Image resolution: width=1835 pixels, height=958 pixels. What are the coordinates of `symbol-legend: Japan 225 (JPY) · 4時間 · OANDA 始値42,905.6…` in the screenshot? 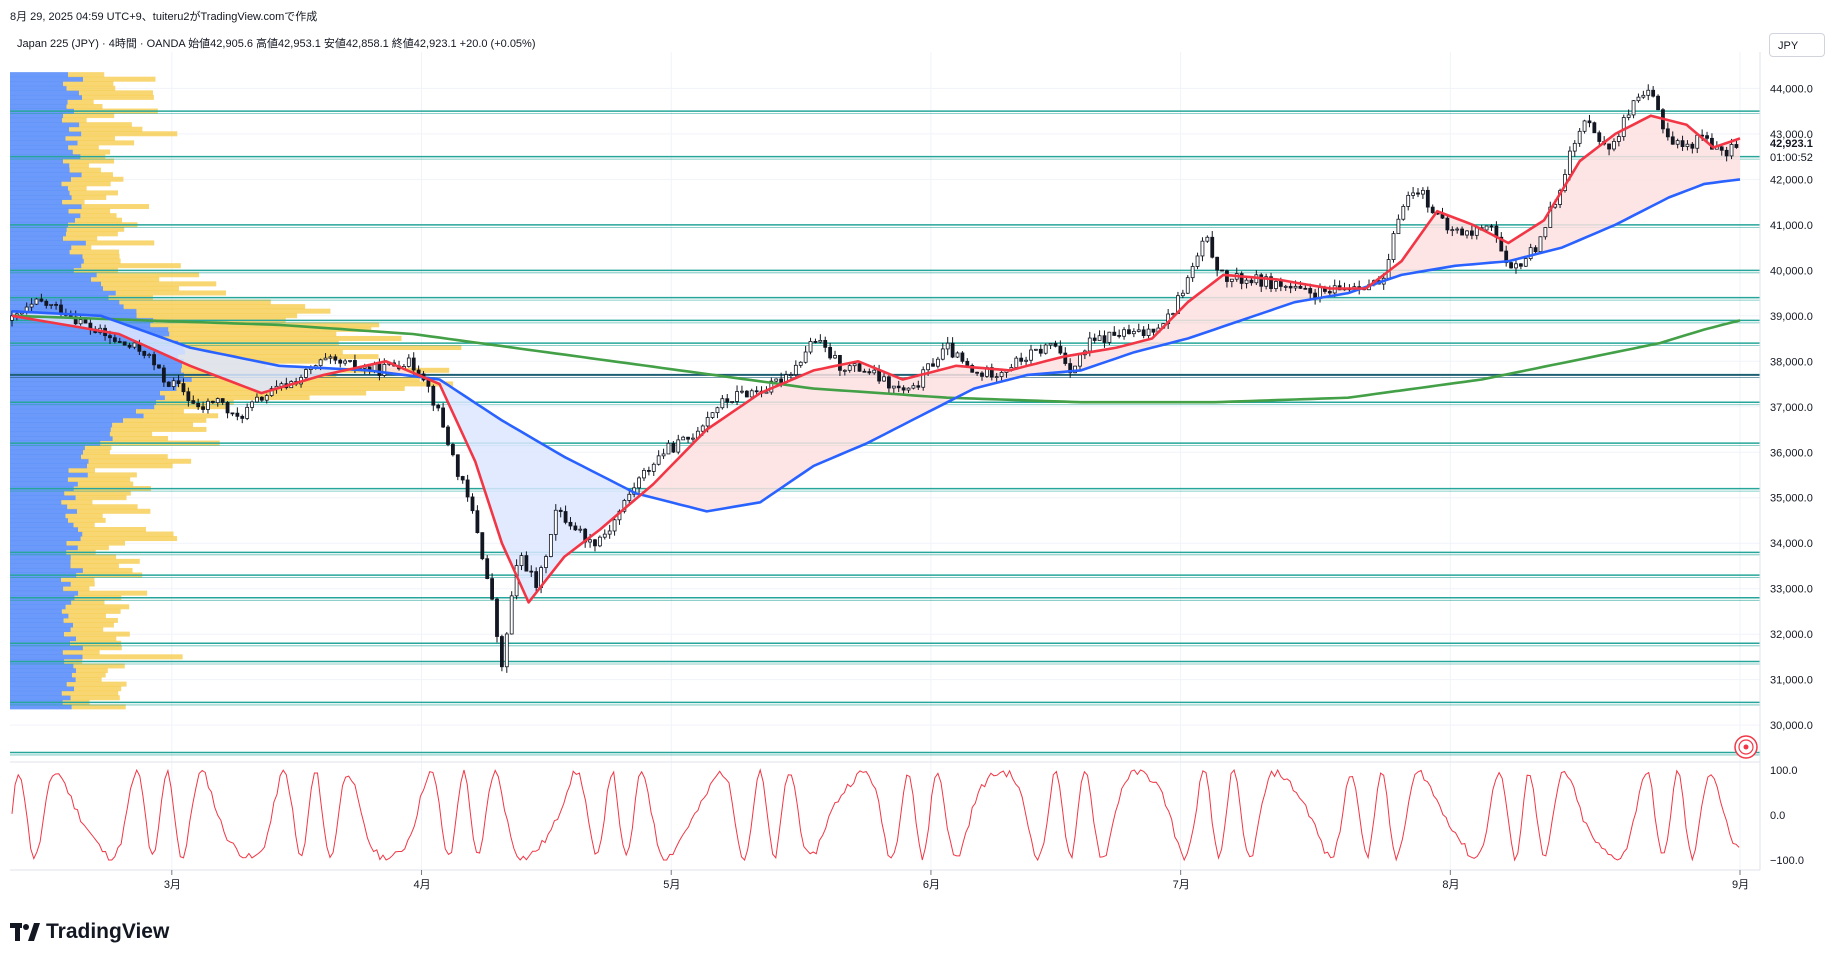 It's located at (276, 44).